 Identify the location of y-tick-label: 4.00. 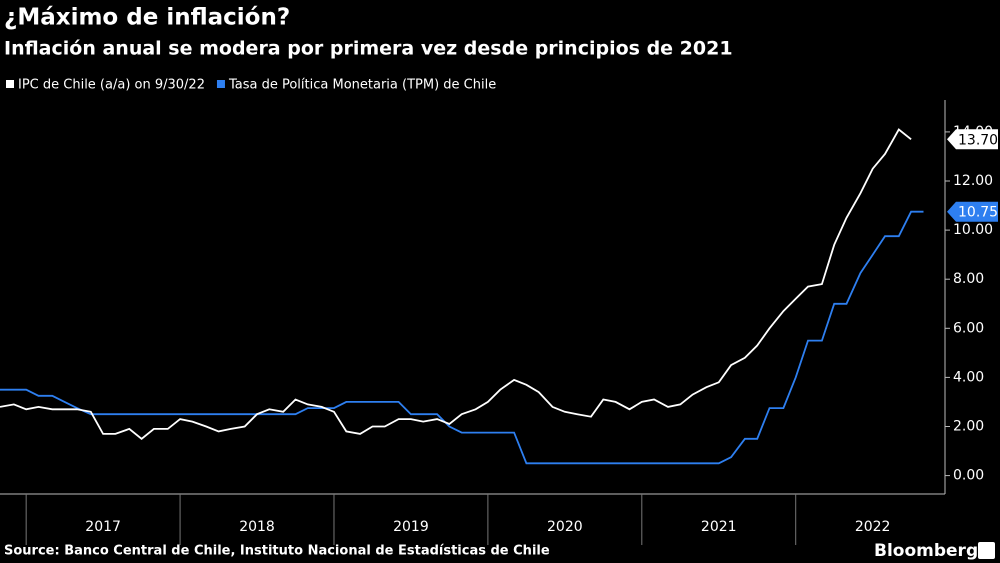
(968, 377).